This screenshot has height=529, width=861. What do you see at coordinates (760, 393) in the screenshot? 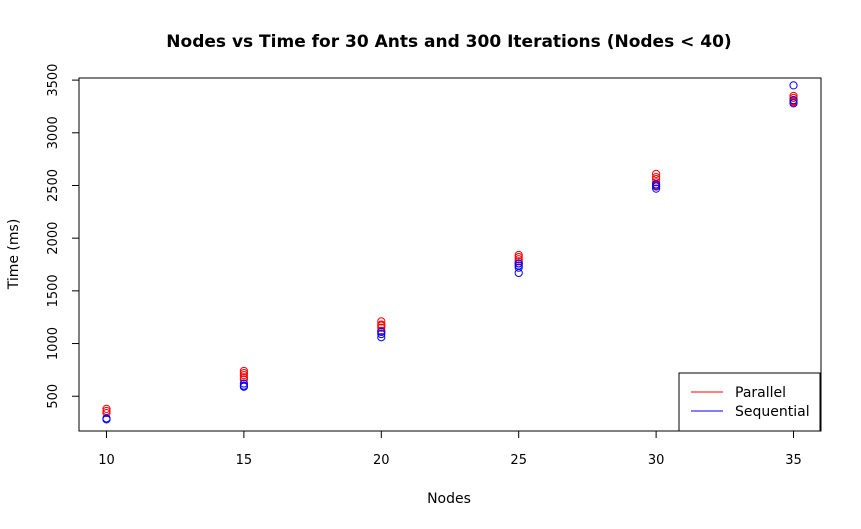
I see `legend-label-parallel: Parallel` at bounding box center [760, 393].